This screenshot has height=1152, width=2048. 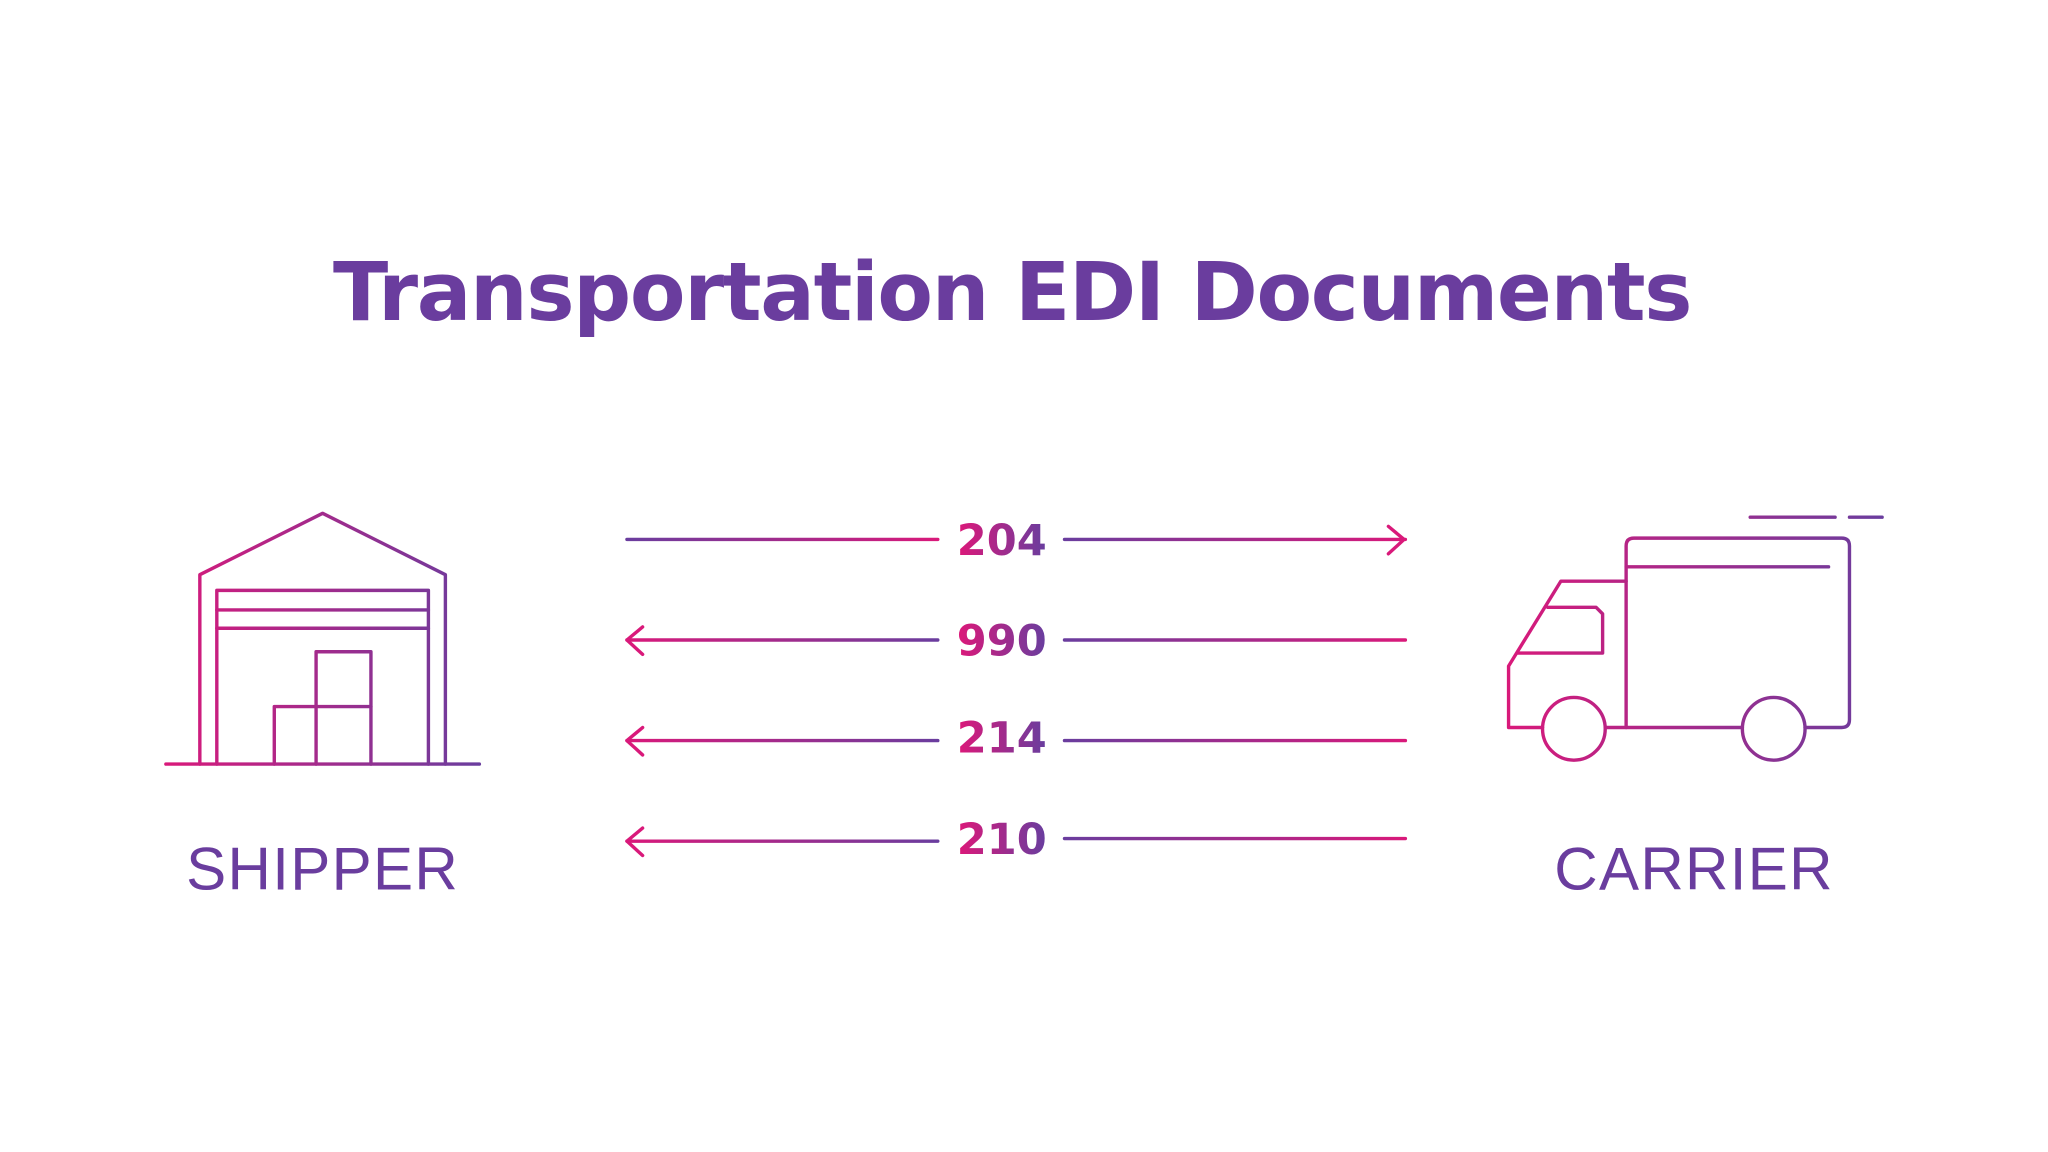 What do you see at coordinates (1002, 541) in the screenshot?
I see `document-code: 204` at bounding box center [1002, 541].